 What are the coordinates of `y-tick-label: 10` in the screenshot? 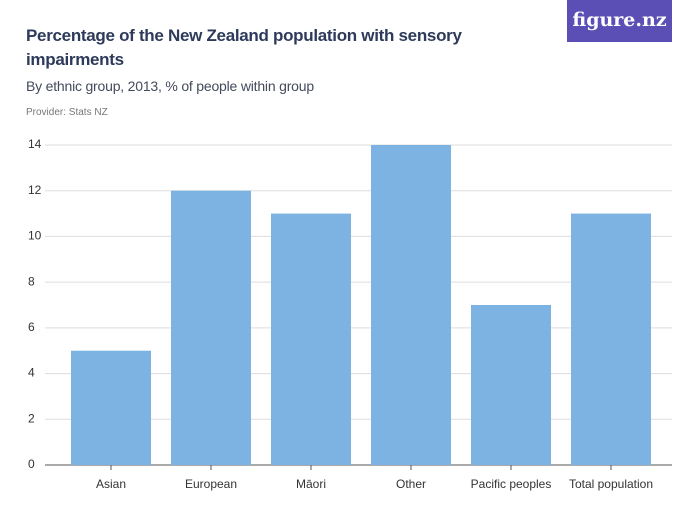 It's located at (35, 236).